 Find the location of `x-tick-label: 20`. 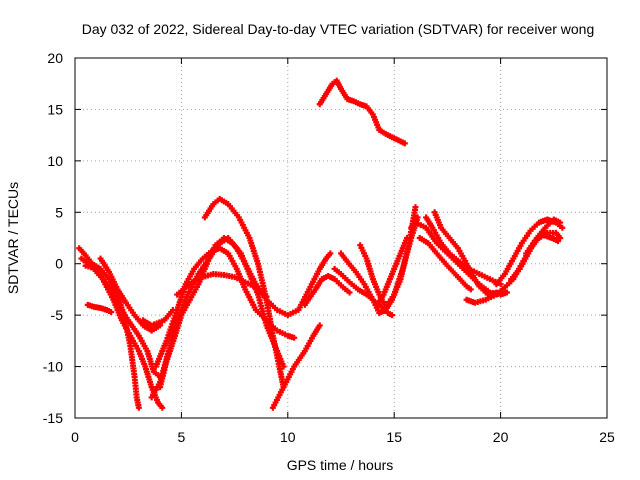

x-tick-label: 20 is located at coordinates (501, 437).